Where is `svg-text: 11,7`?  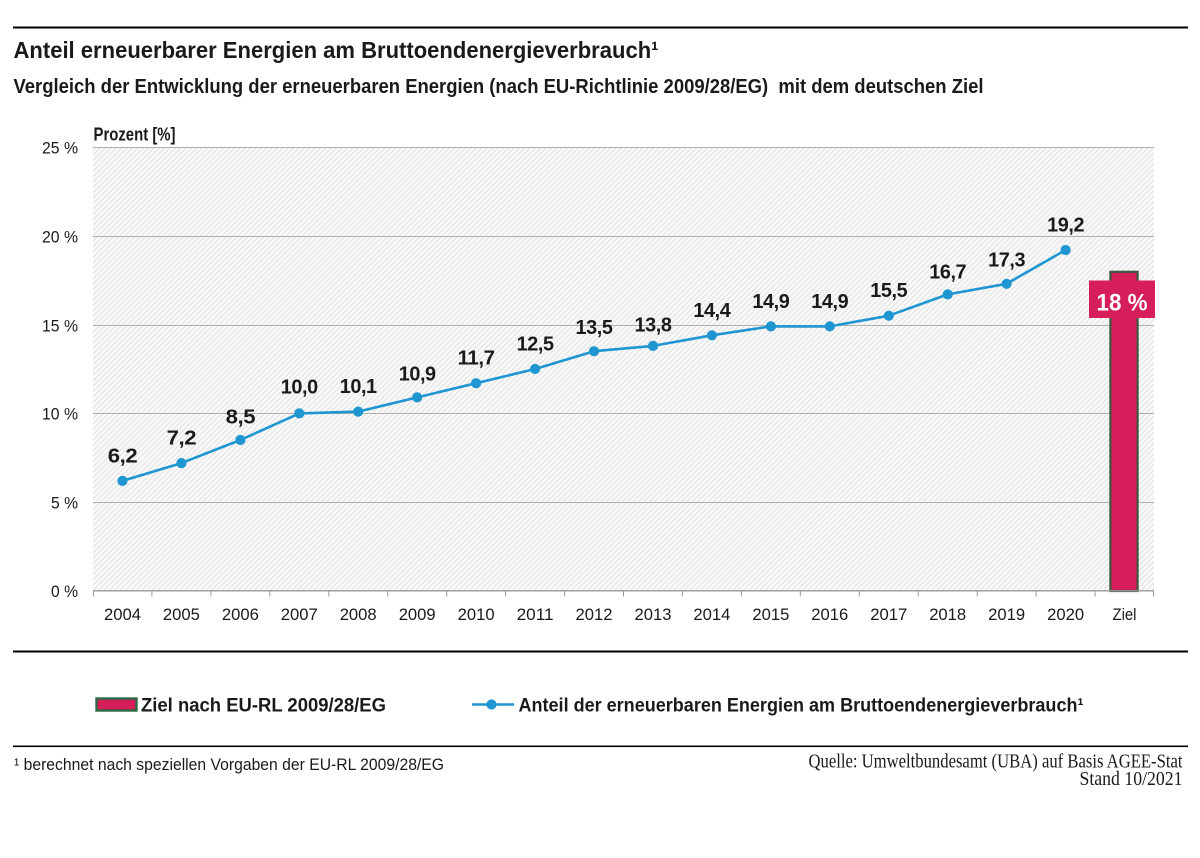
svg-text: 11,7 is located at coordinates (476, 359).